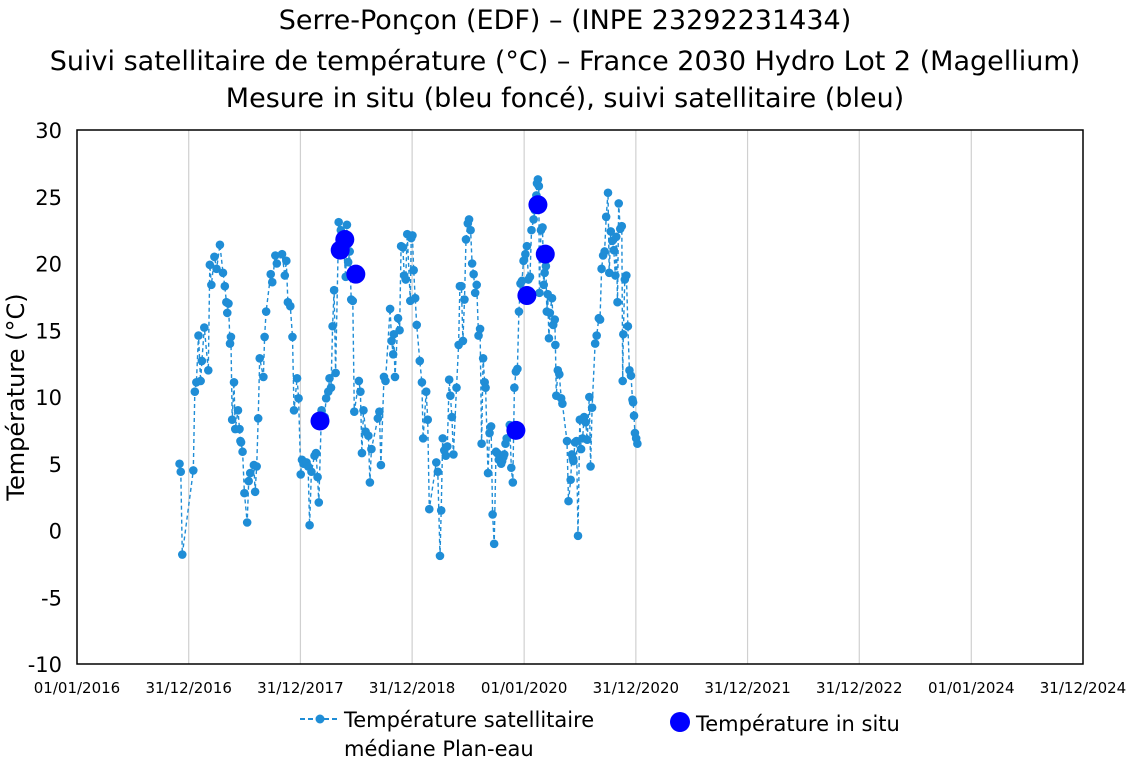 Image resolution: width=1130 pixels, height=760 pixels. I want to click on x-tick-label: 01/01/2016, so click(77, 688).